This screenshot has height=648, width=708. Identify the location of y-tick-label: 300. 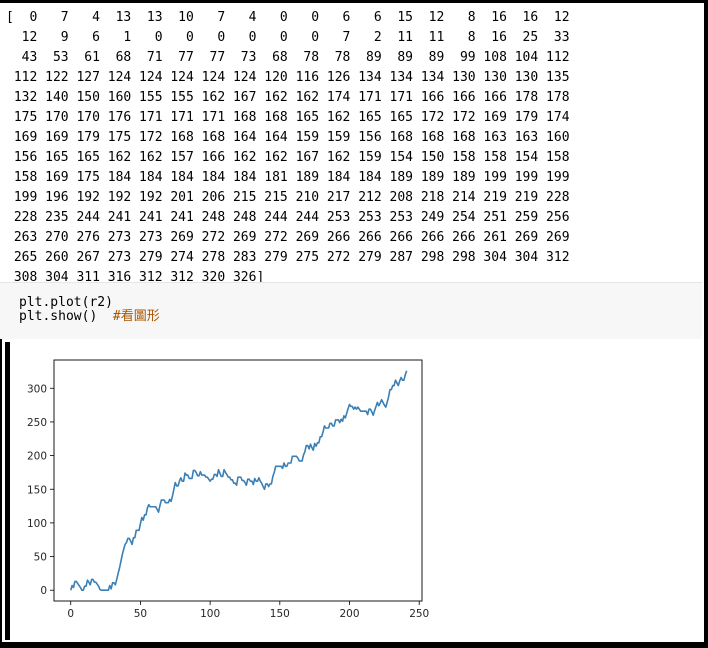
(37, 389).